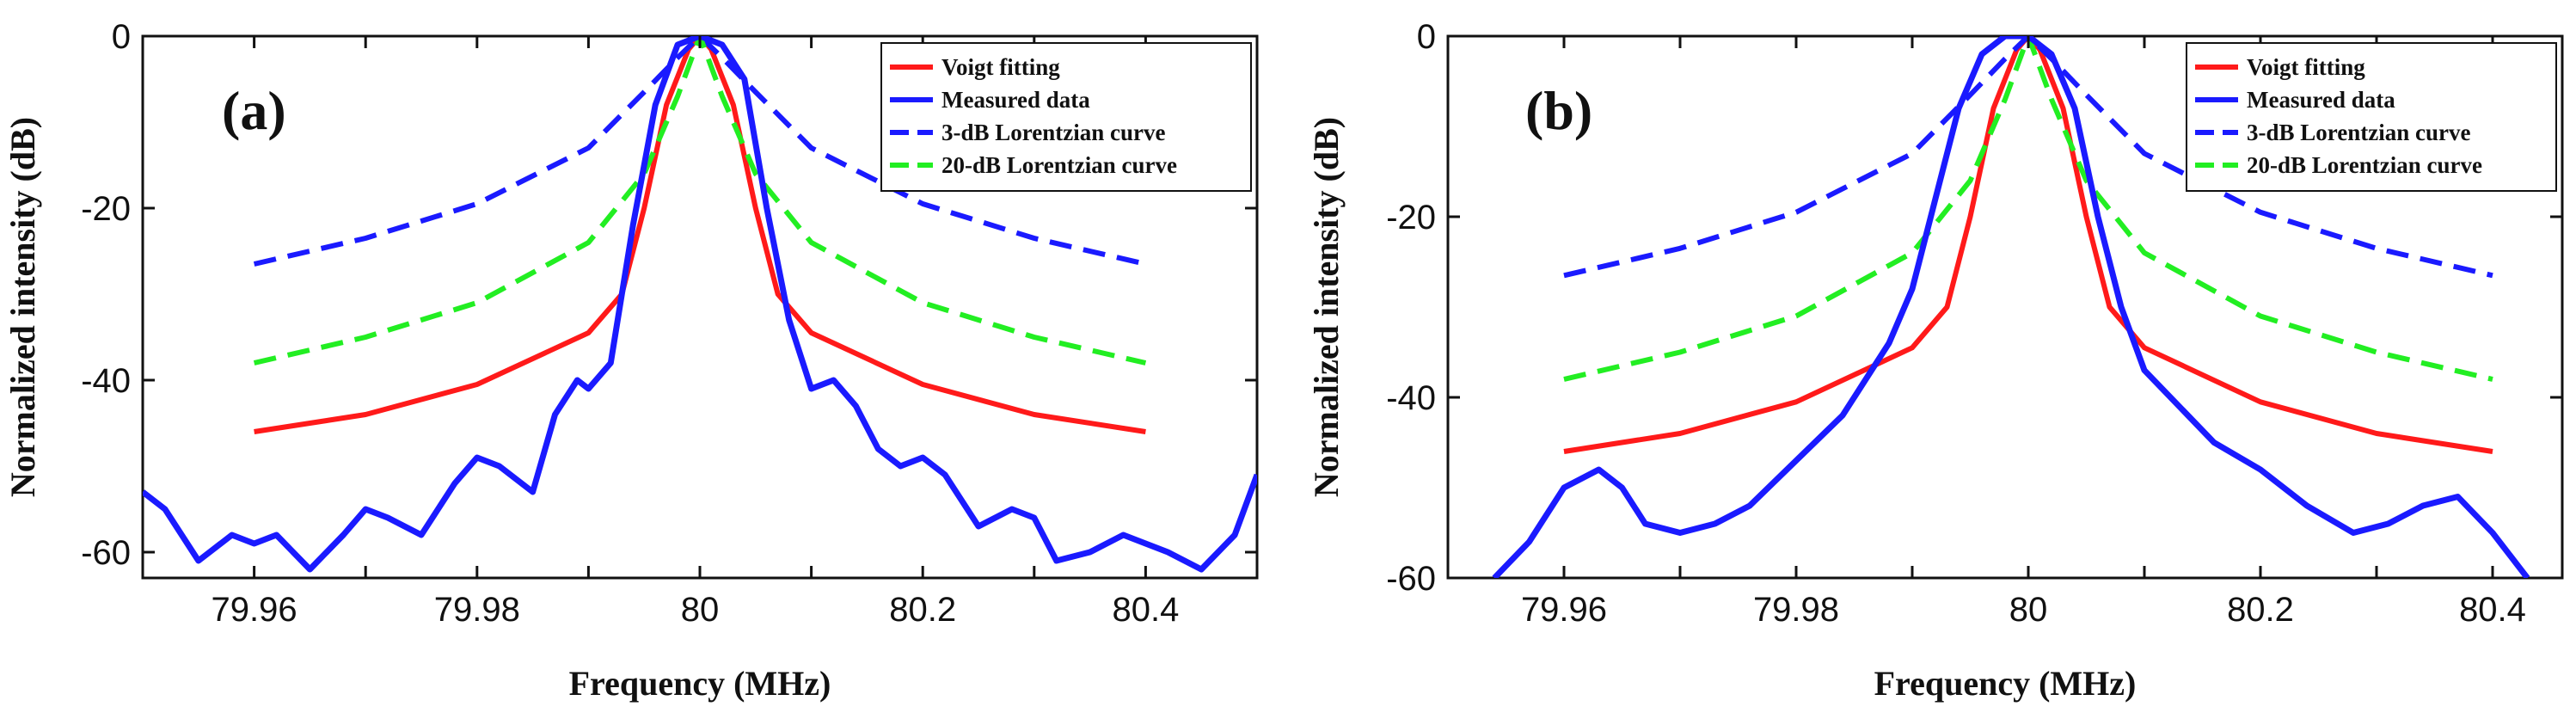  I want to click on x-tick-label-a-0: 79.96, so click(254, 610).